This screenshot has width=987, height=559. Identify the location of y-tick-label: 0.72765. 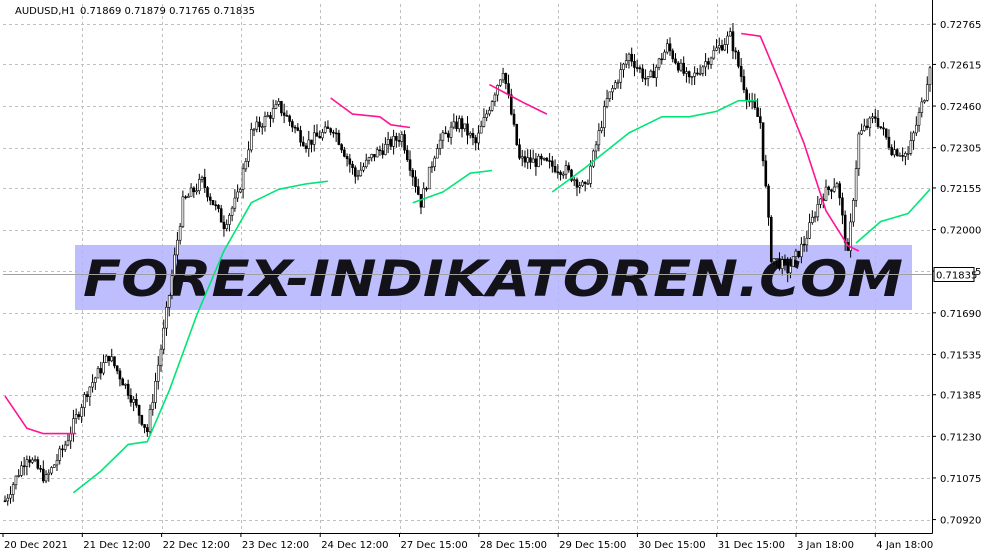
(960, 25).